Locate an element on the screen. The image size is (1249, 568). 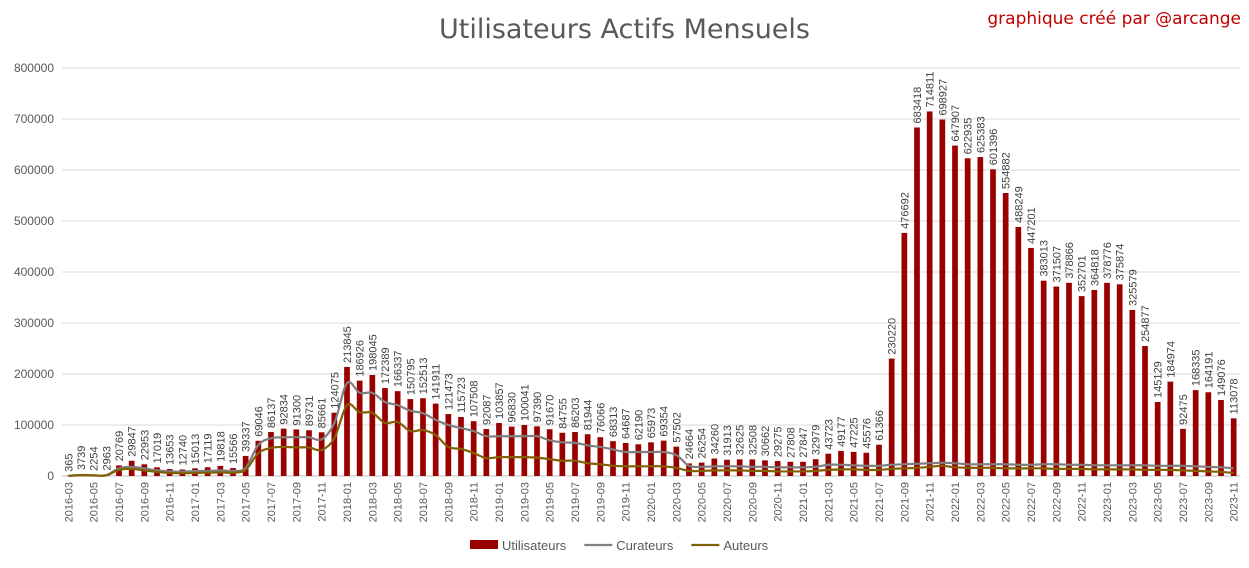
x-tick-label: 2019-01 is located at coordinates (500, 502).